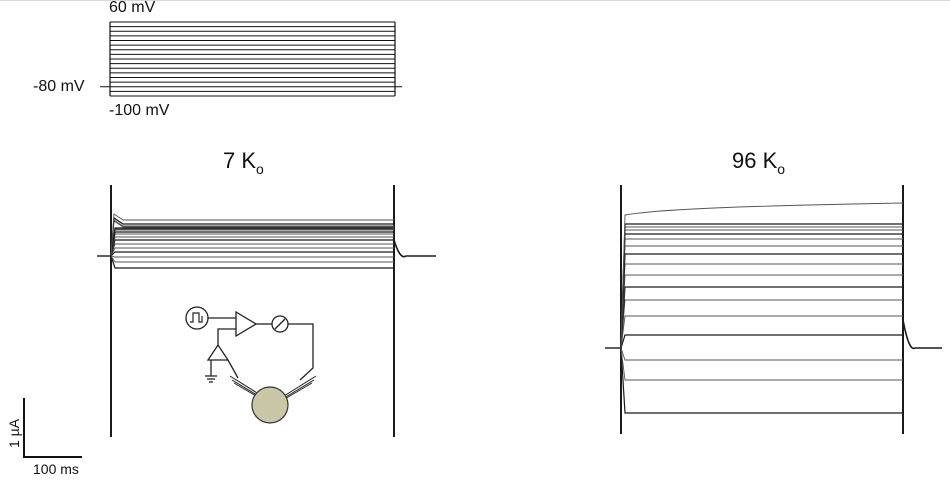 The height and width of the screenshot is (483, 950). I want to click on voltage-protocol, so click(251, 59).